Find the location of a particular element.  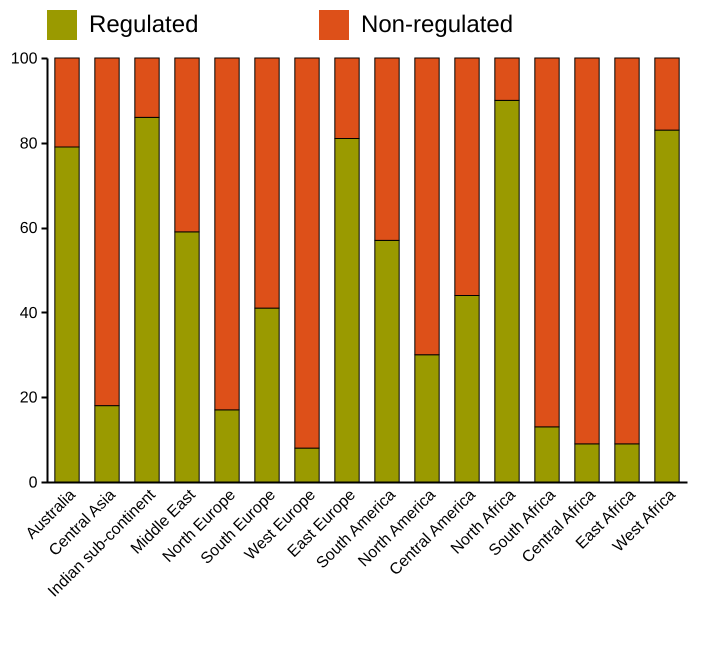

y-tick-label: 20 is located at coordinates (29, 398).